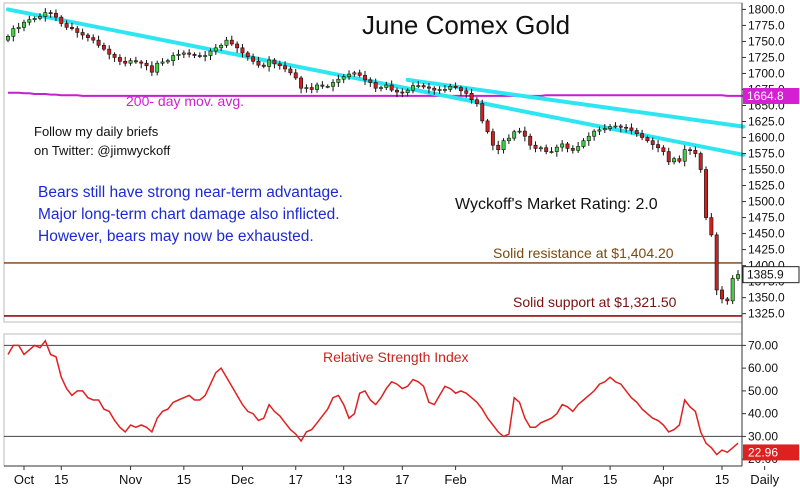 The width and height of the screenshot is (800, 495). Describe the element at coordinates (766, 122) in the screenshot. I see `price-tick-label: 1625.0` at that location.